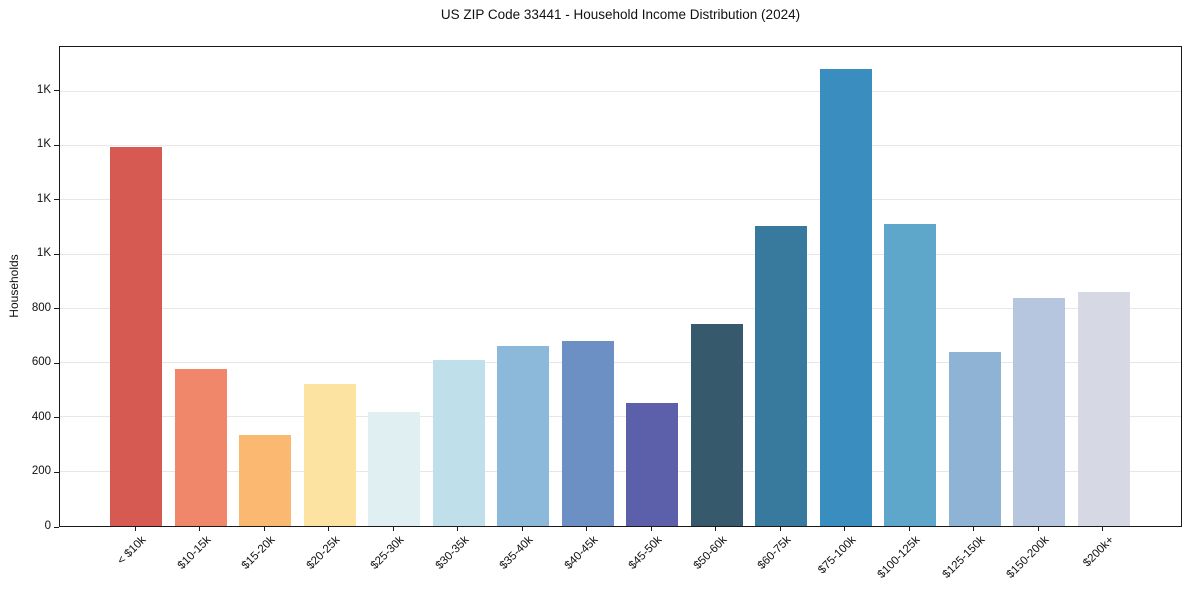 This screenshot has width=1189, height=590. Describe the element at coordinates (1028, 557) in the screenshot. I see `x-tick-label: $150-200k` at that location.